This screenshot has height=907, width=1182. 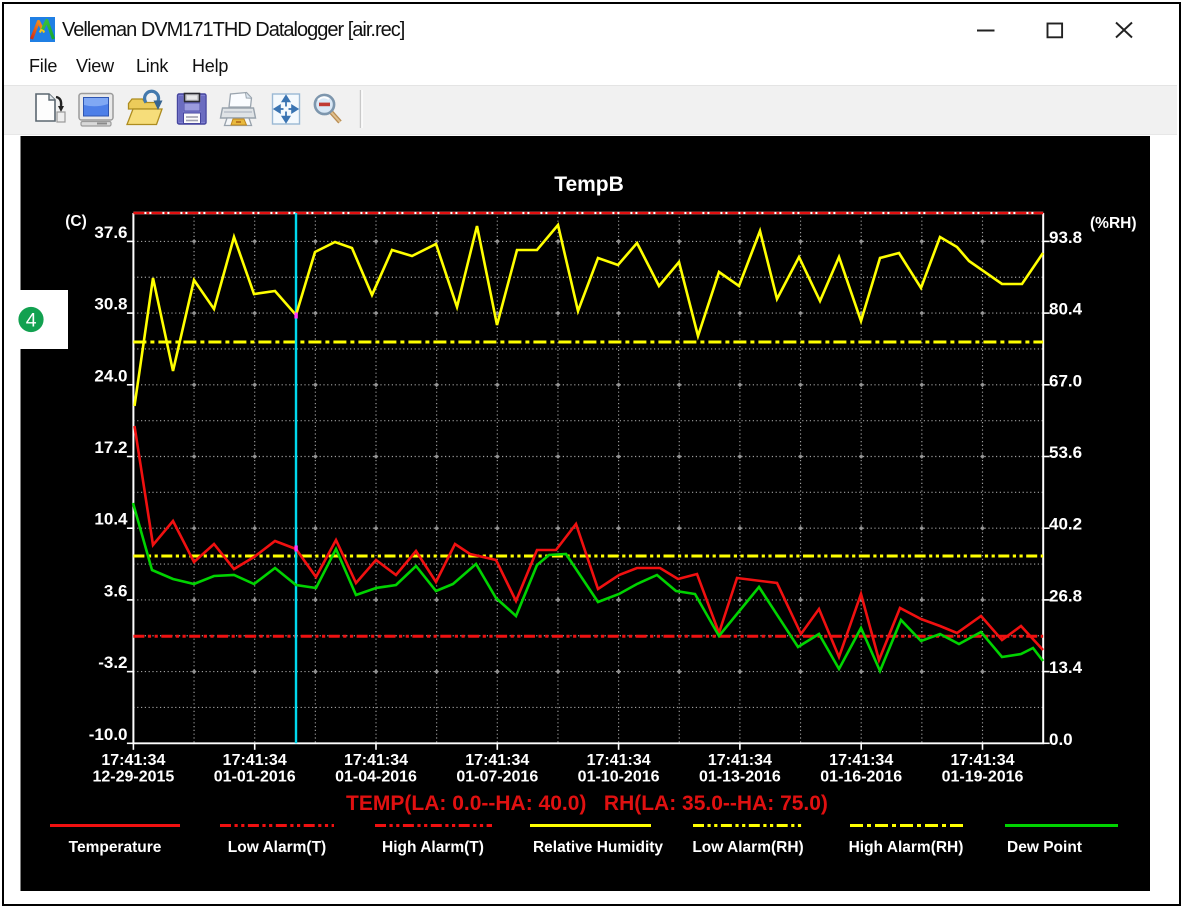 What do you see at coordinates (255, 777) in the screenshot?
I see `svg-text: 01-01-2016` at bounding box center [255, 777].